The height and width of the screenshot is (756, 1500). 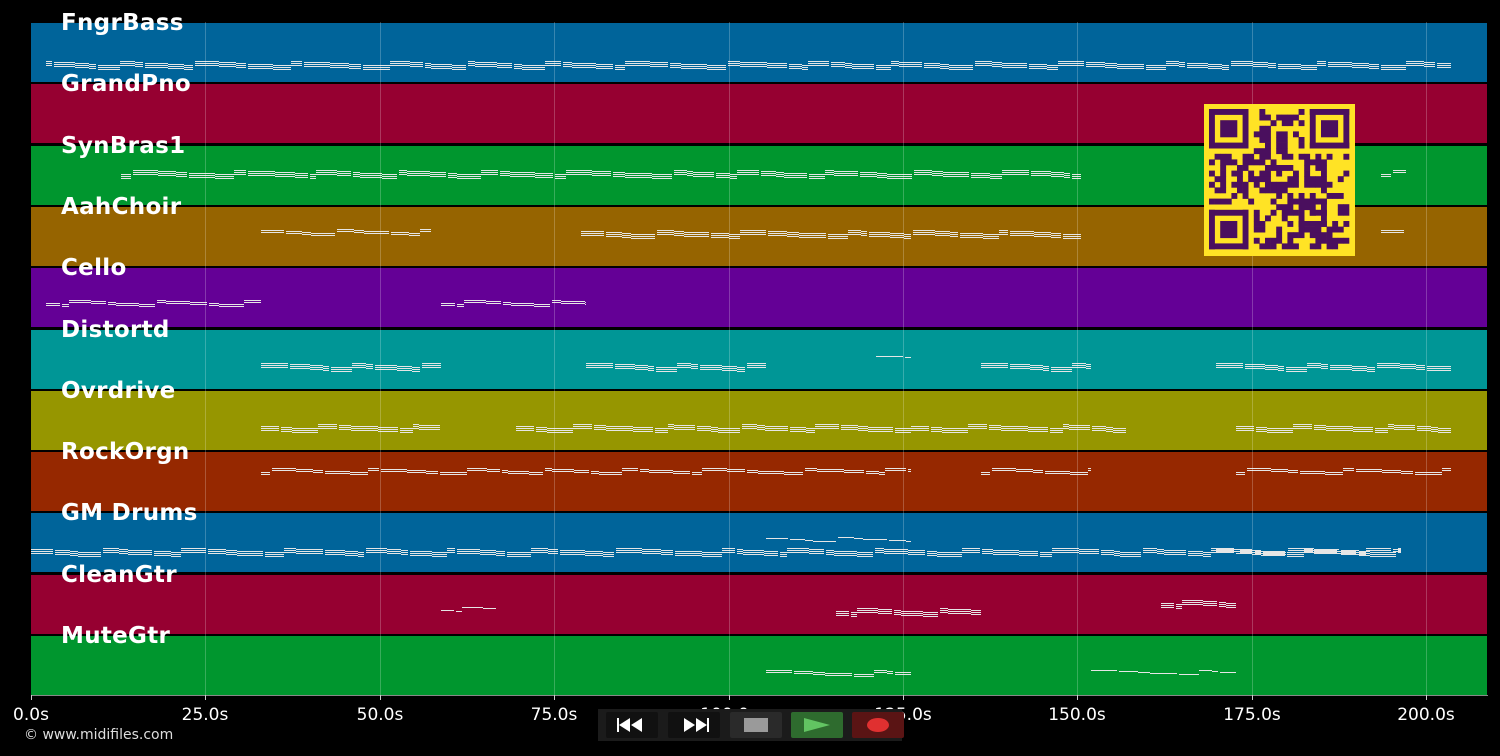 What do you see at coordinates (694, 725) in the screenshot?
I see `fast-forward-button` at bounding box center [694, 725].